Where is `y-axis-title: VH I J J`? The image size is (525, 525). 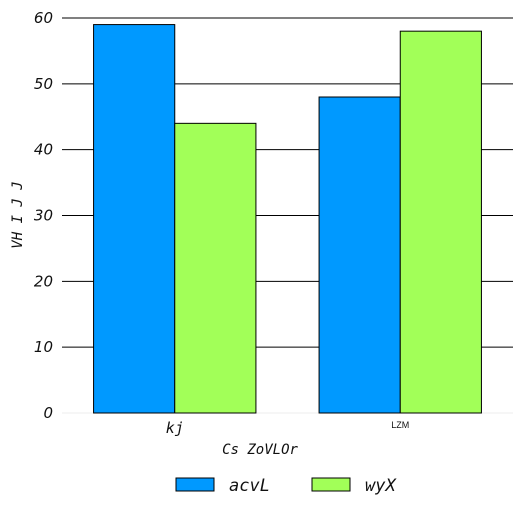 y-axis-title: VH I J J is located at coordinates (18, 214).